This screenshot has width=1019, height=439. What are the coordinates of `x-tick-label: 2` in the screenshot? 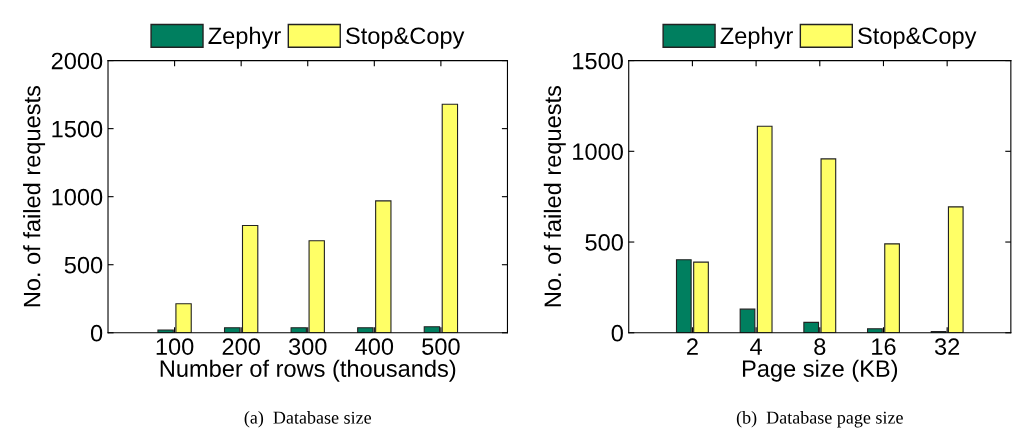 It's located at (692, 346).